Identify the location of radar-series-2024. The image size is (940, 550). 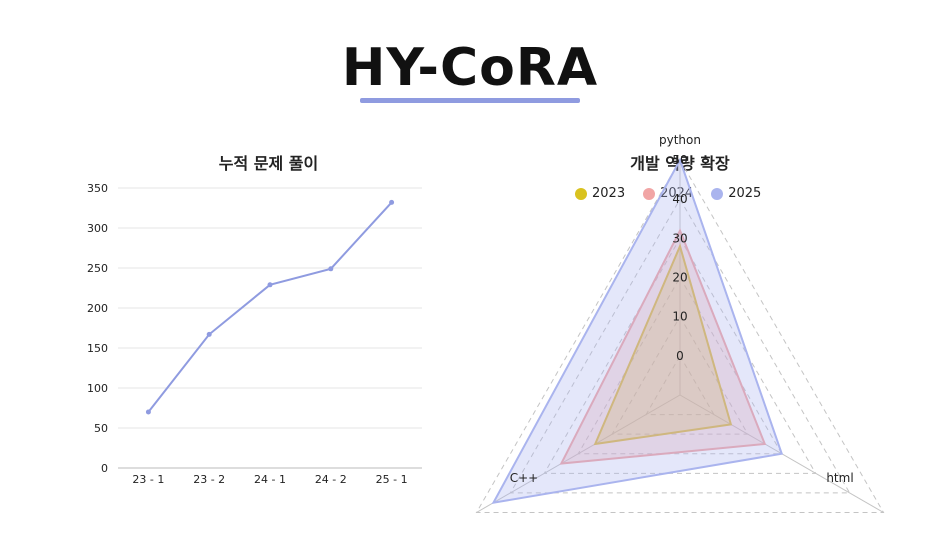
(663, 346).